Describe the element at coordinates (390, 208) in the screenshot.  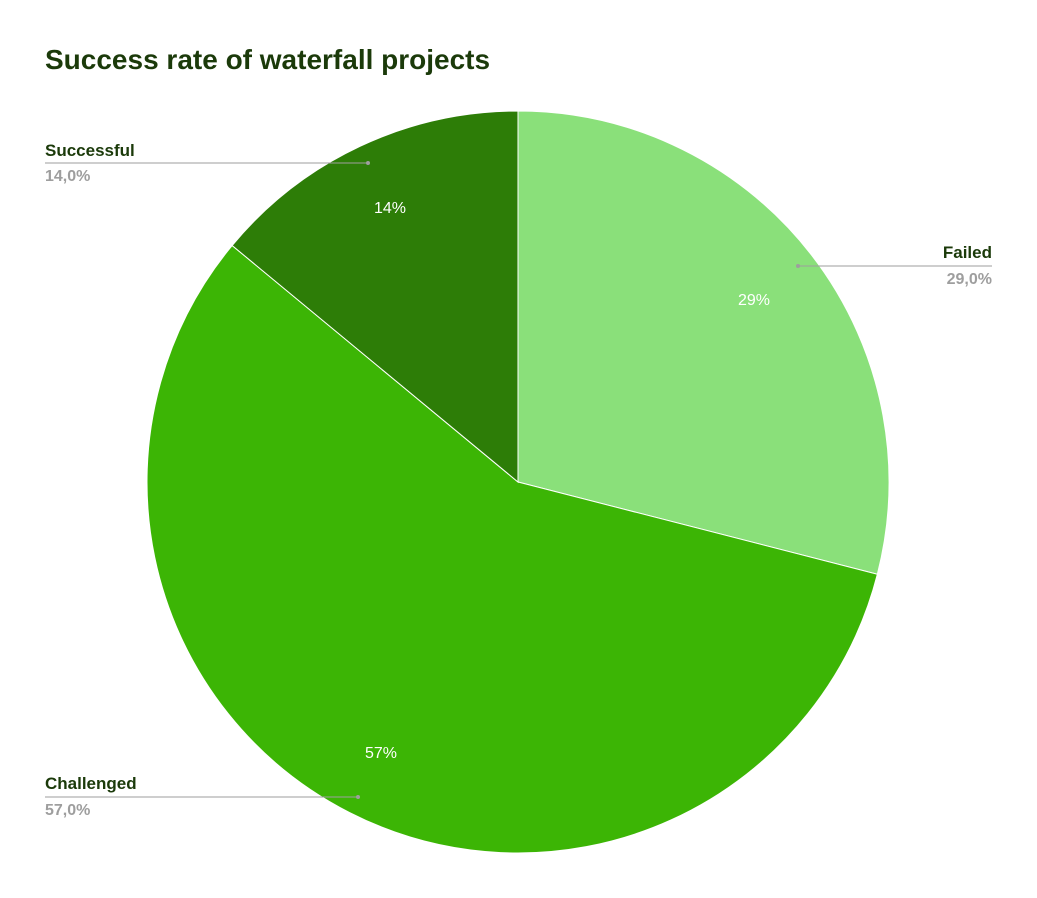
I see `slice-percent-successful: 14%` at that location.